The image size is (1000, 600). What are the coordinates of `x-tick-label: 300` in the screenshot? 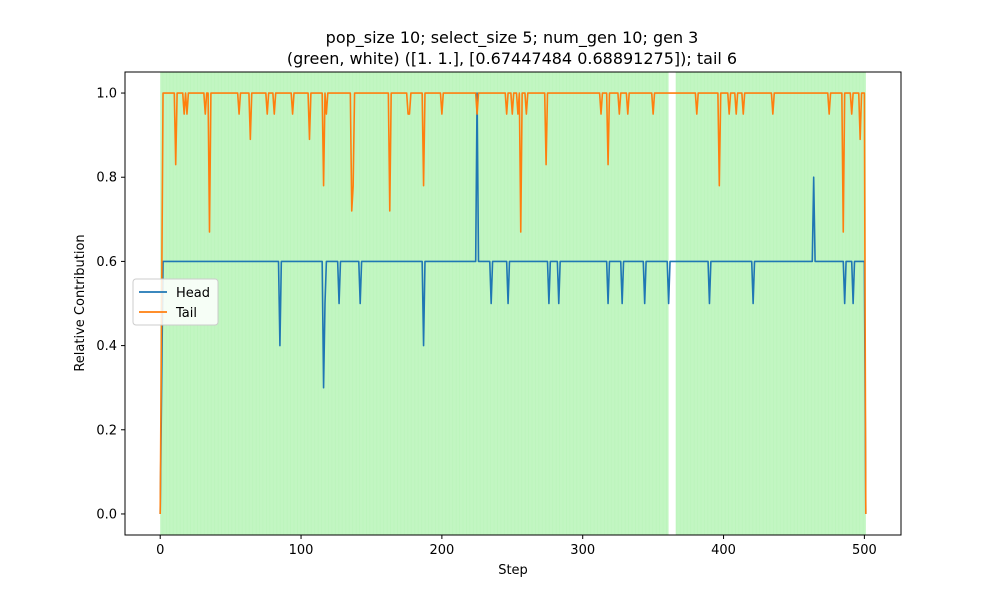 It's located at (582, 550).